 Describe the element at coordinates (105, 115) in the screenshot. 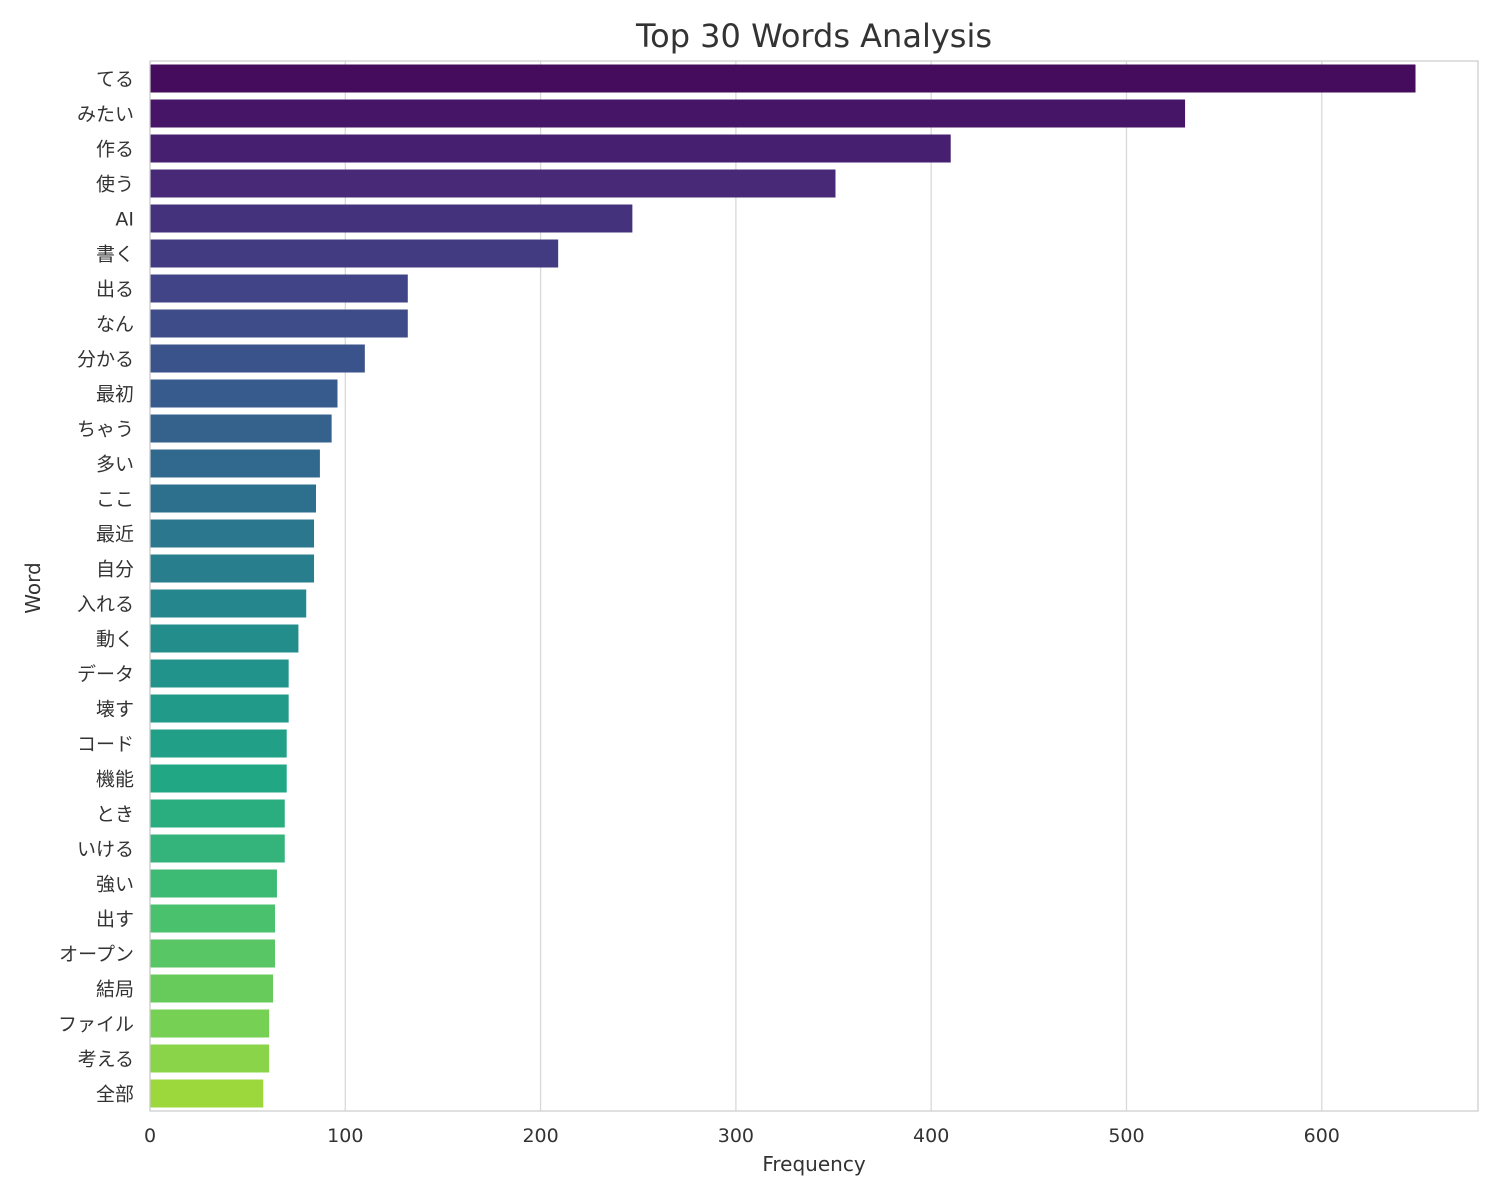

I see `y-tick-label: みたい` at that location.